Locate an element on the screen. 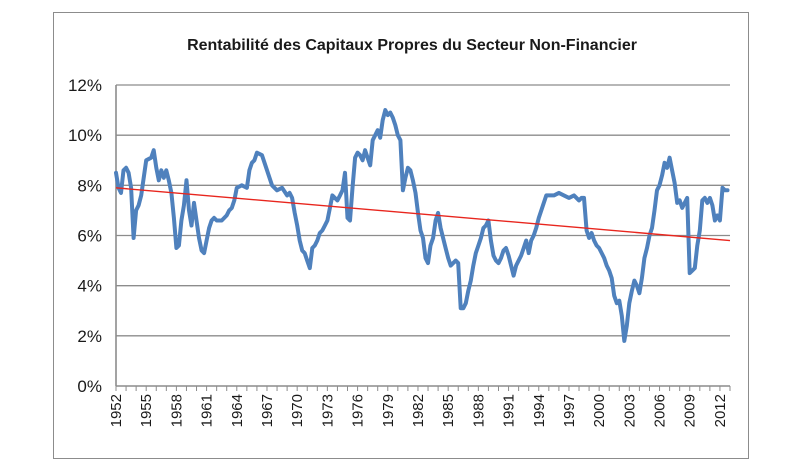  x-tick-label: 1994 is located at coordinates (539, 410).